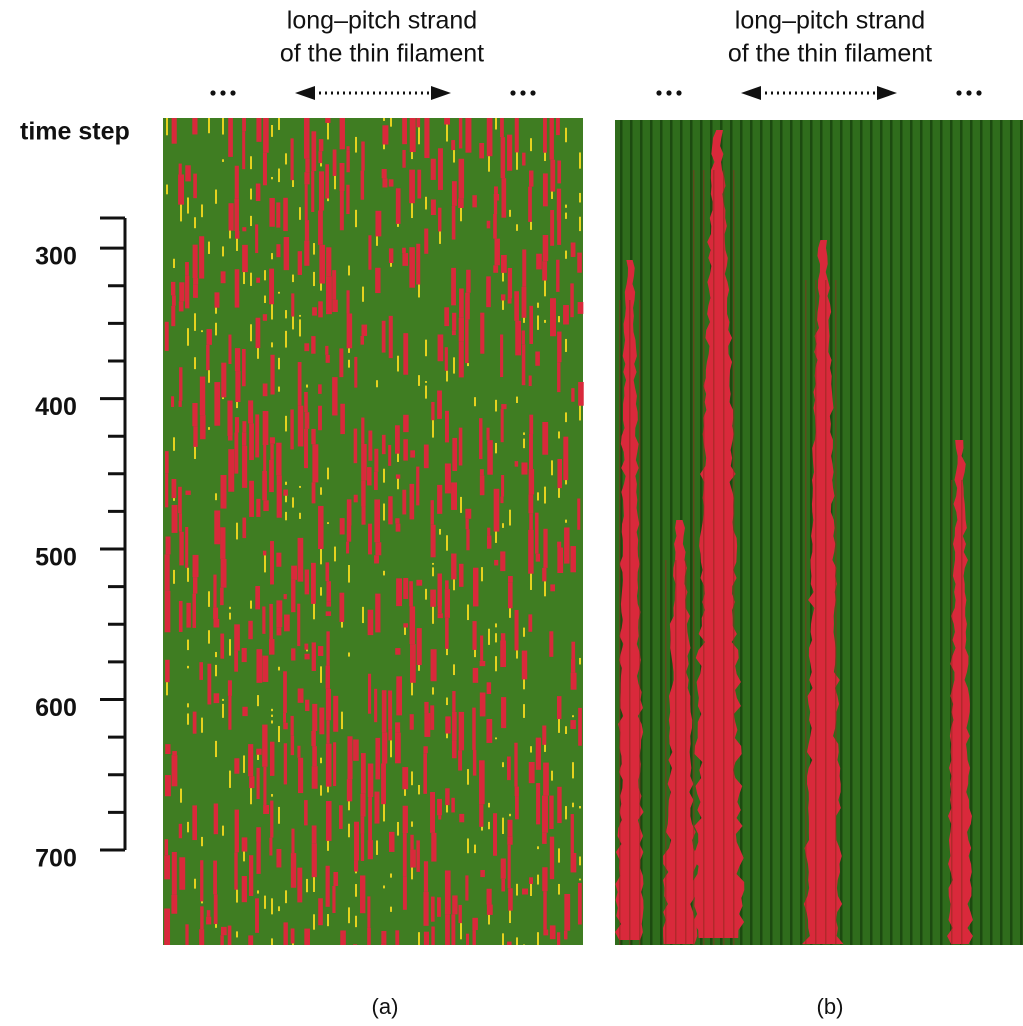  I want to click on direction-arrow, so click(819, 93).